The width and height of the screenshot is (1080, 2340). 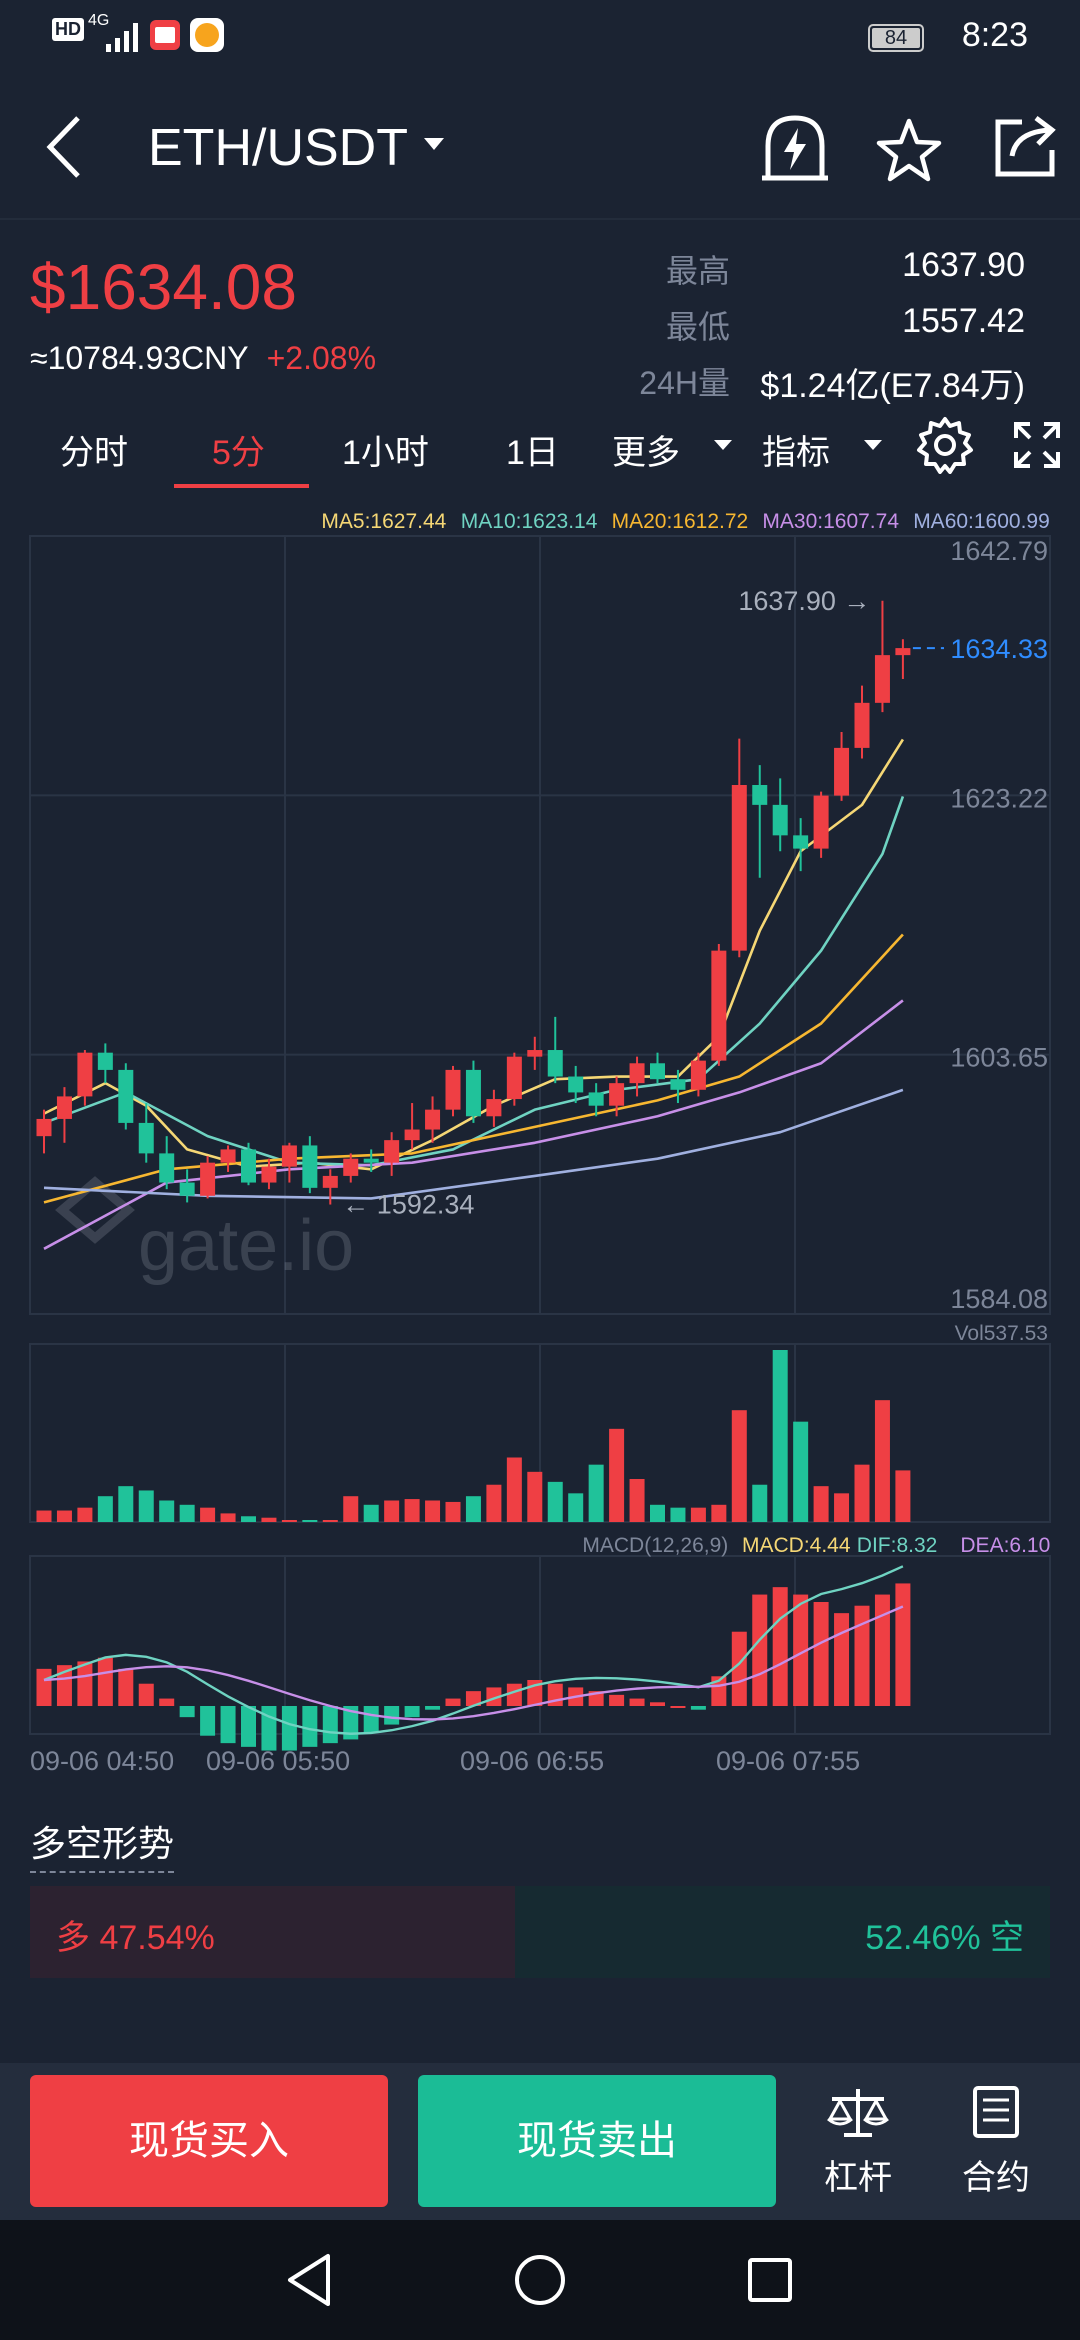 I want to click on game-app-icon, so click(x=207, y=35).